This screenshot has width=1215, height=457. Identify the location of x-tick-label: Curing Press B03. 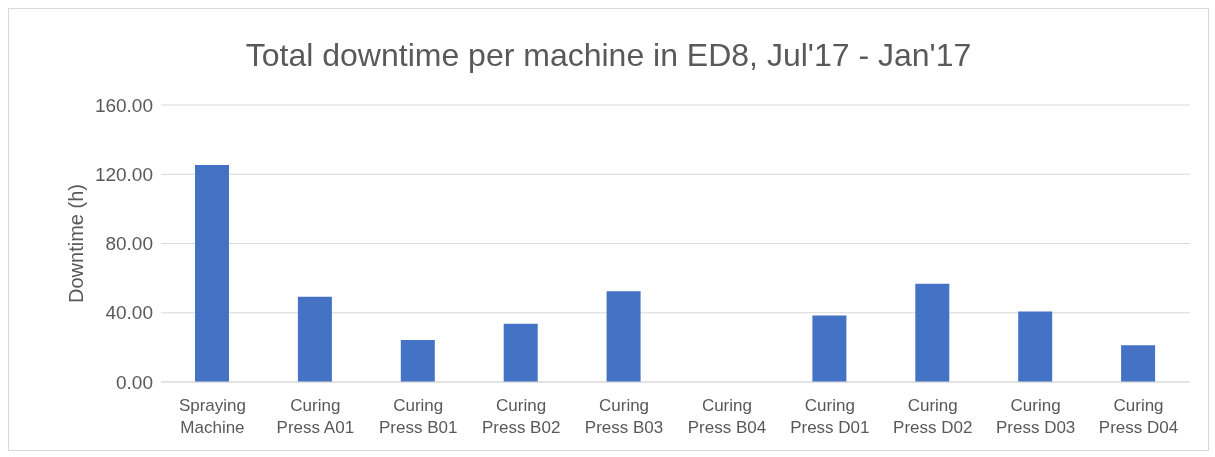
(624, 416).